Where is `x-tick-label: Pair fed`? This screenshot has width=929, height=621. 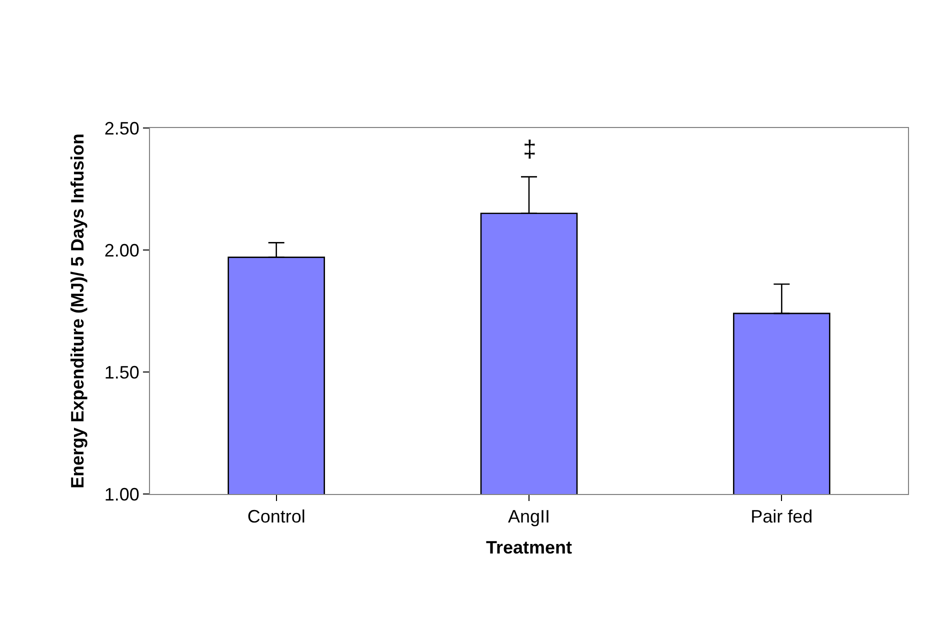
x-tick-label: Pair fed is located at coordinates (781, 516).